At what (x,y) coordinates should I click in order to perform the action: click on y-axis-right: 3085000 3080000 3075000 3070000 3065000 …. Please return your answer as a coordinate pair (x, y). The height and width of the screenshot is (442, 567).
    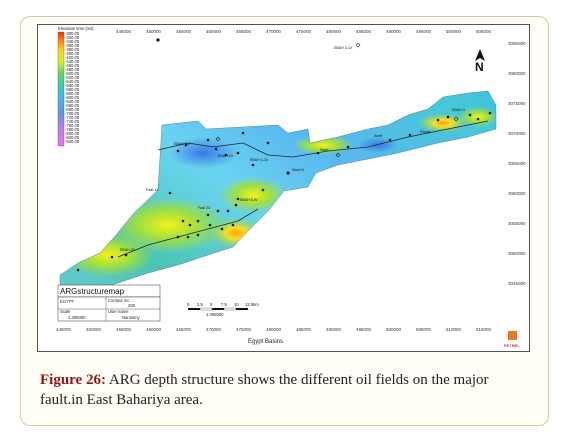
    Looking at the image, I should click on (517, 163).